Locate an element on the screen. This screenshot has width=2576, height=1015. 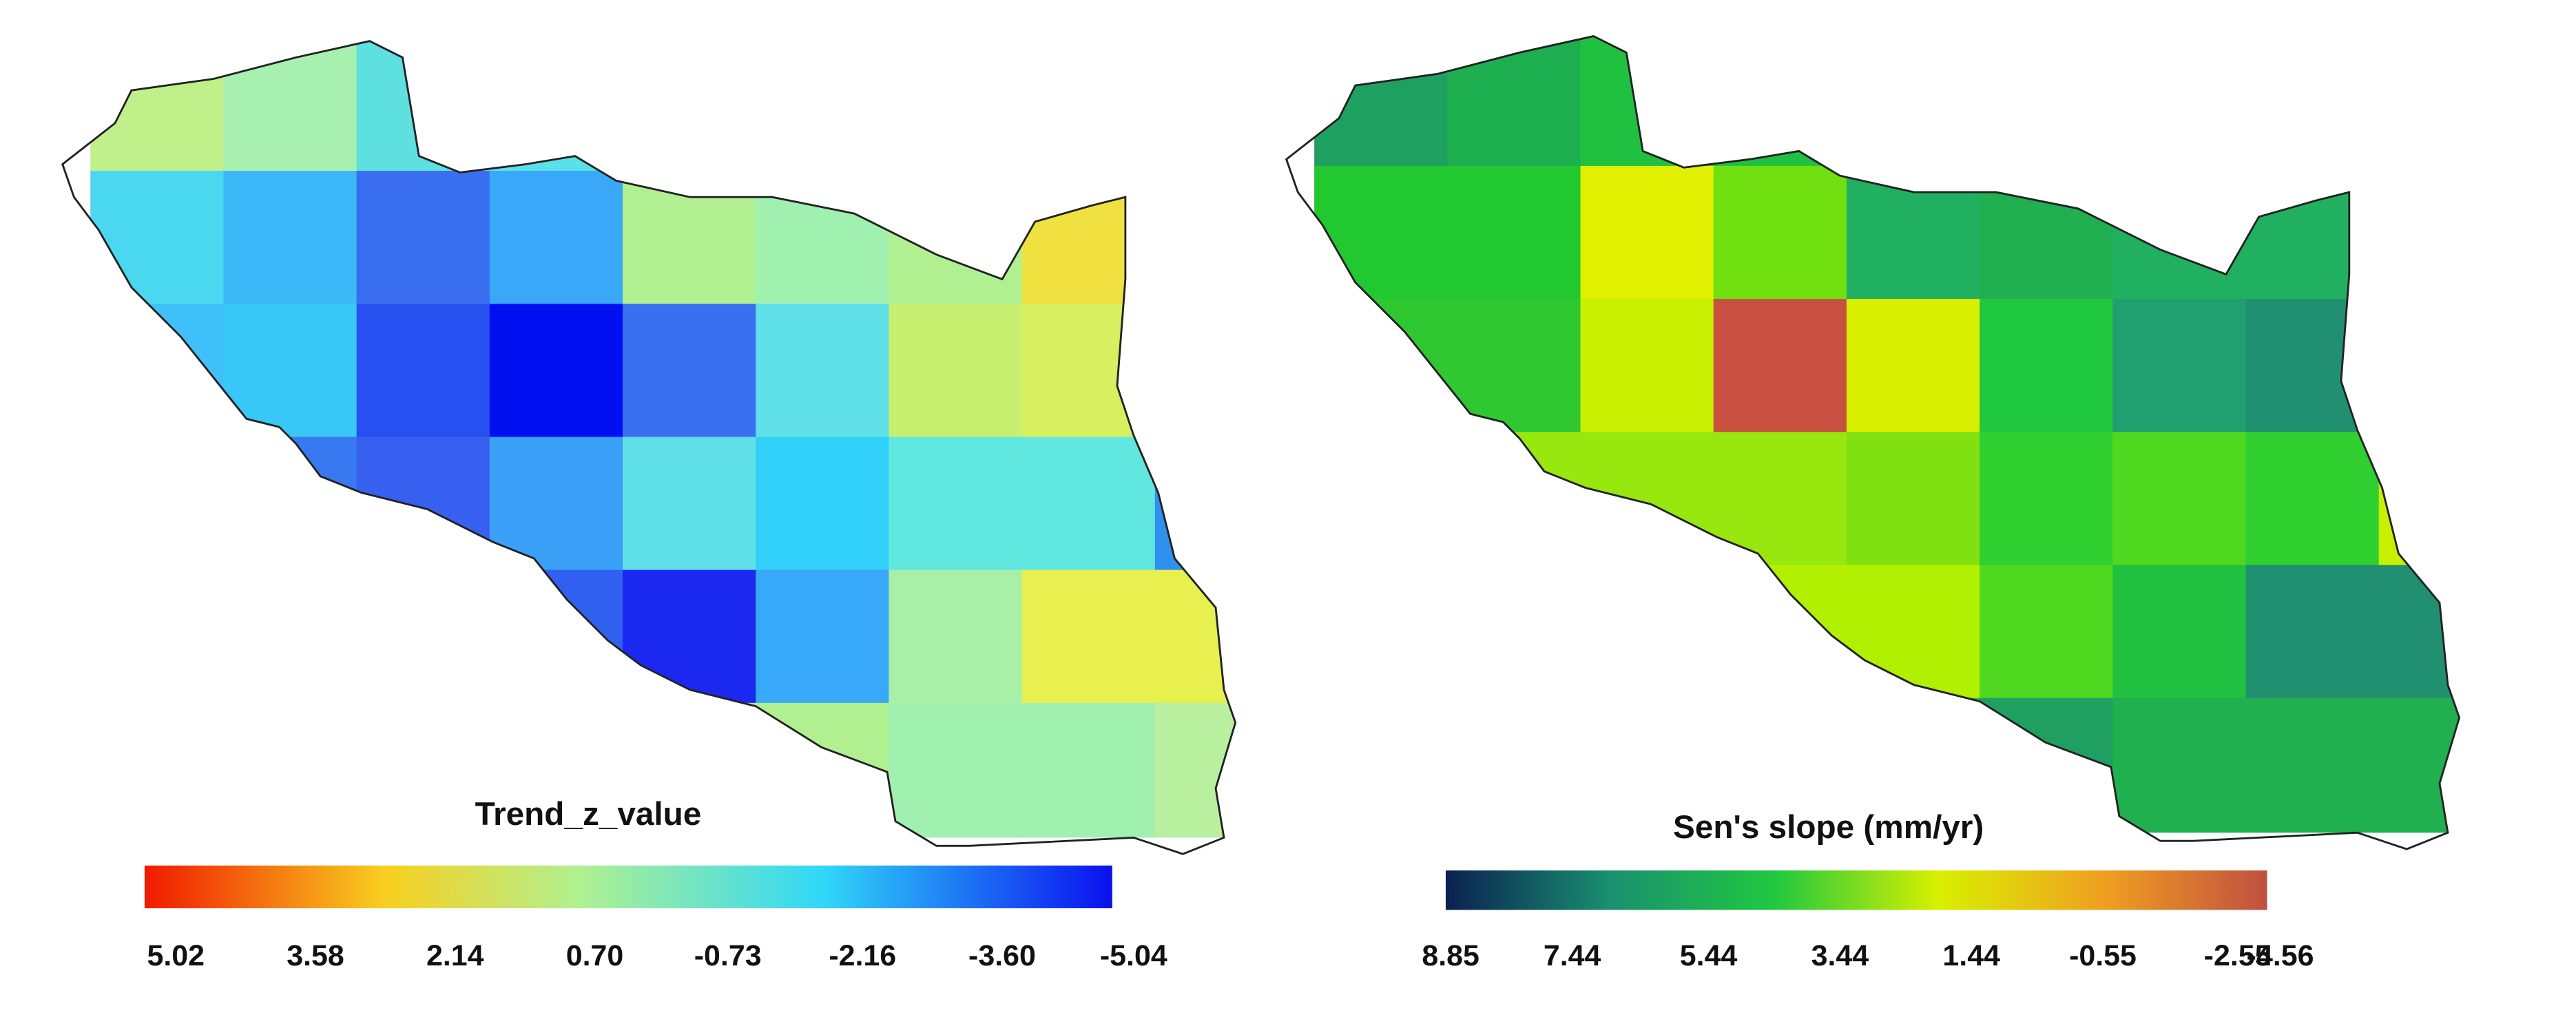
colorbar-labels: 8.85 7.44 5.44 3.44 1.44 -0.55 -2.55-4.56 is located at coordinates (1868, 956).